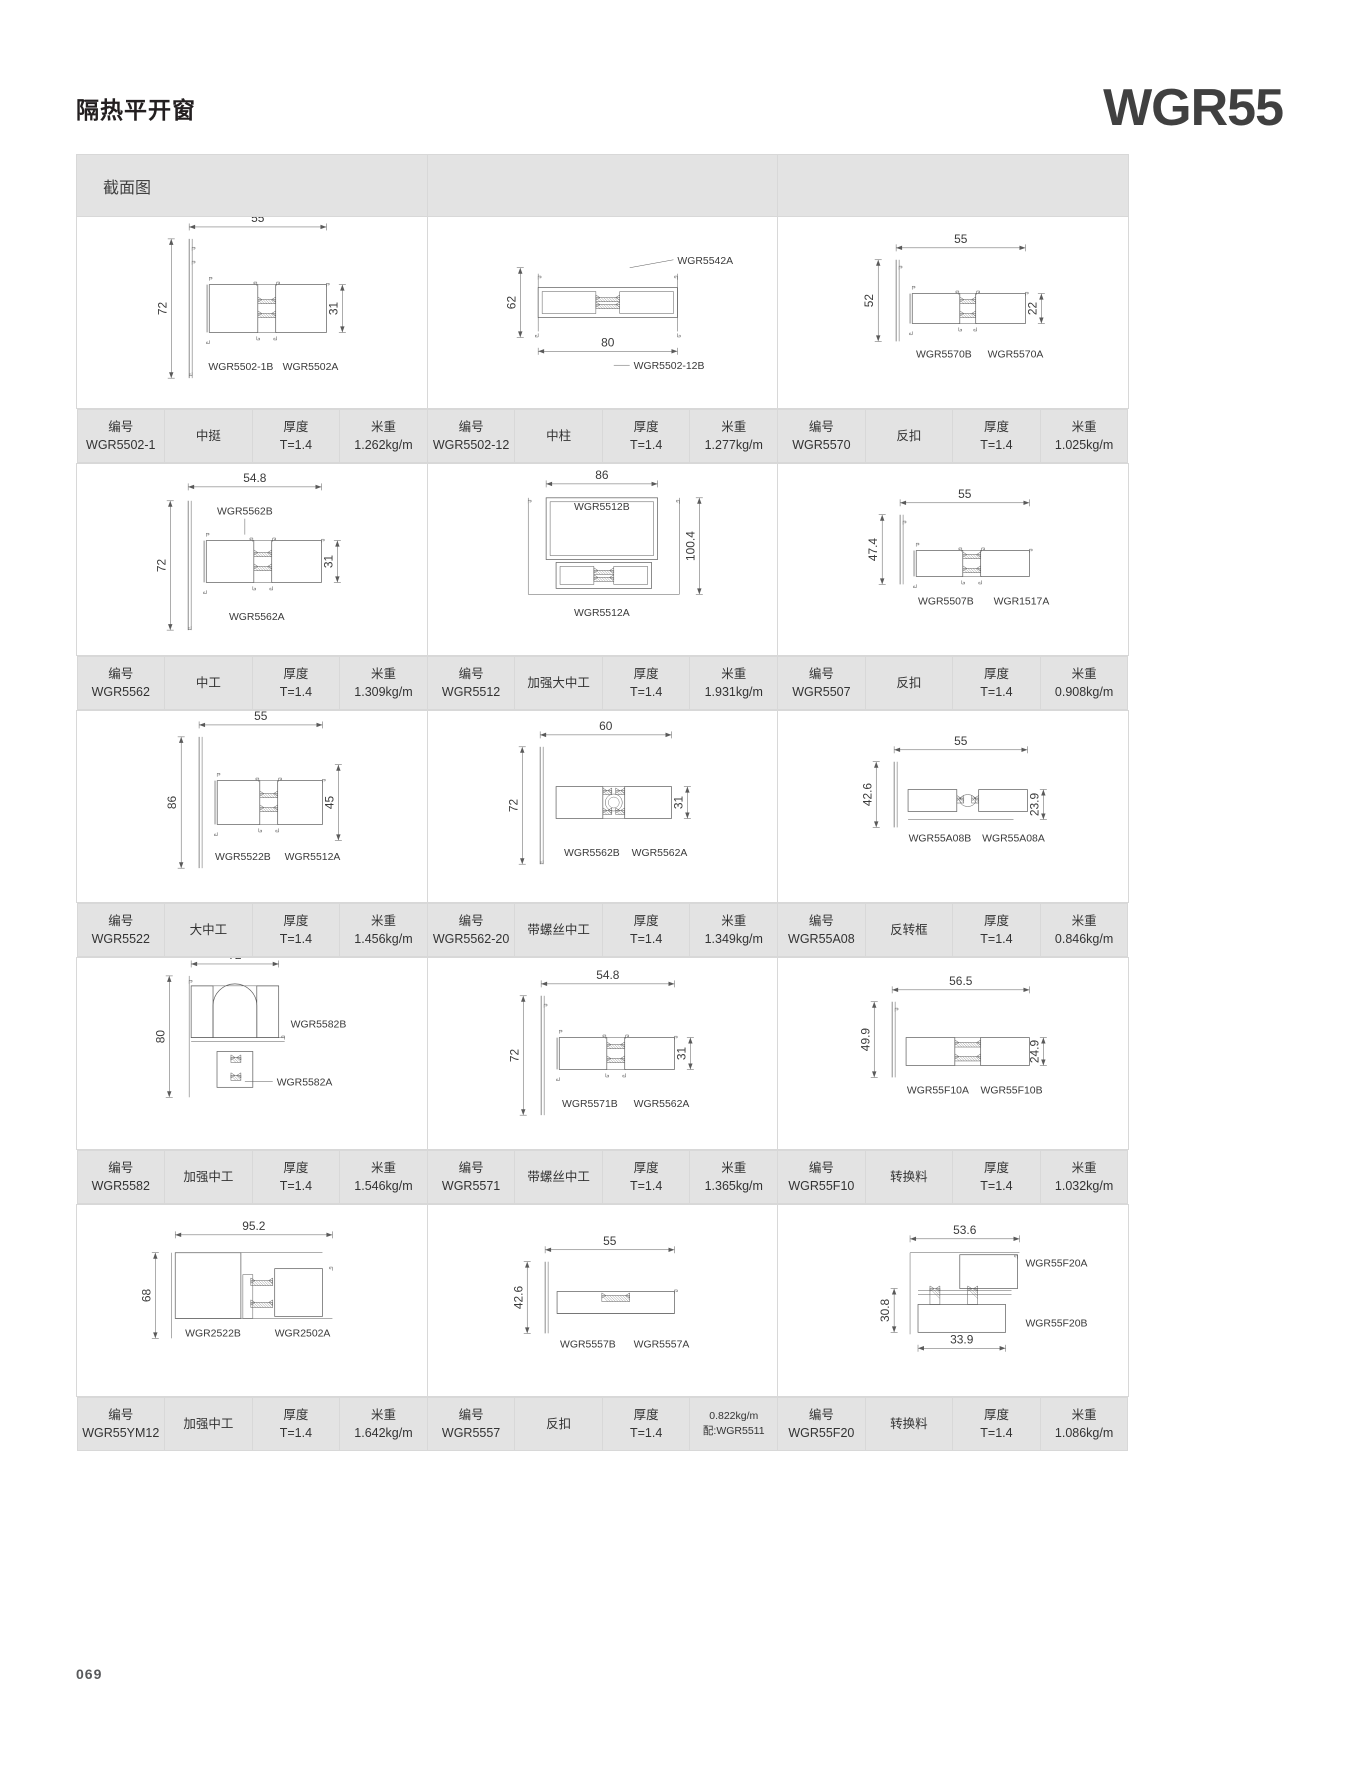  I want to click on spec-code: 编号 WGR5562-20, so click(471, 930).